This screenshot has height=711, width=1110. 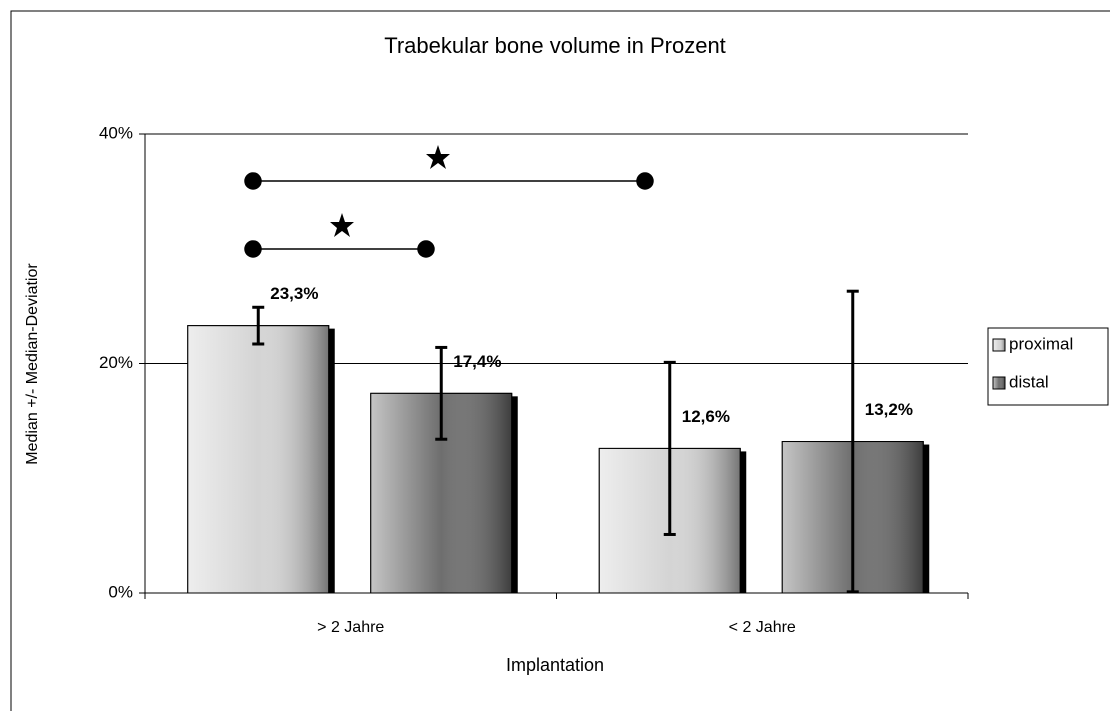 What do you see at coordinates (350, 627) in the screenshot?
I see `x-tick-label: > 2 Jahre` at bounding box center [350, 627].